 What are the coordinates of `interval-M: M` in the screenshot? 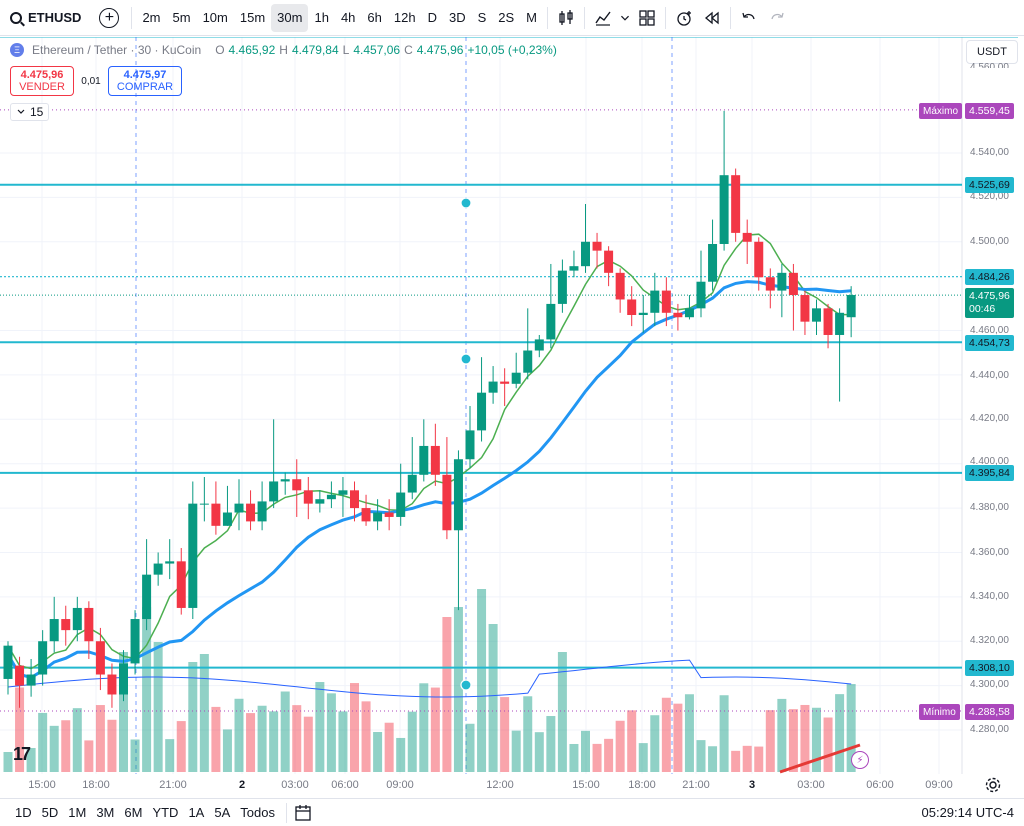 It's located at (532, 17).